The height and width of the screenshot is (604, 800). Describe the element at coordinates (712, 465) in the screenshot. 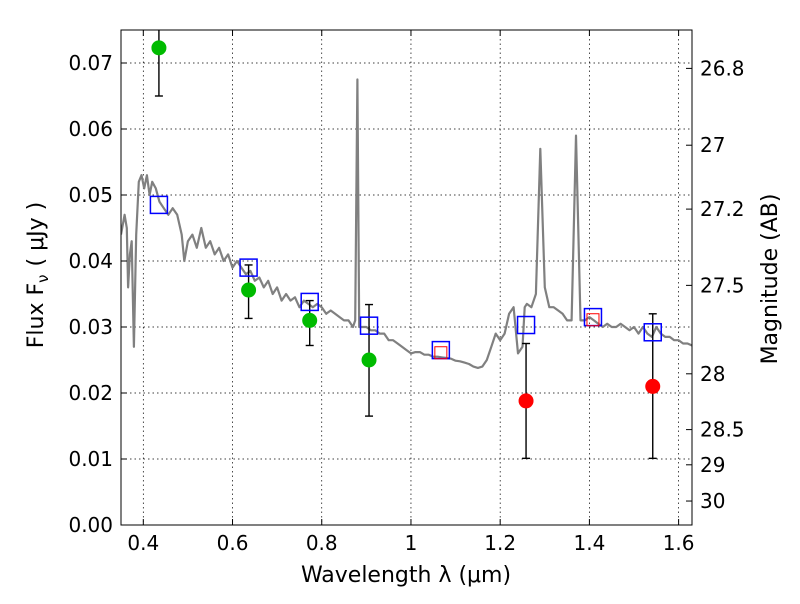

I see `y2-tick-label: 29` at that location.